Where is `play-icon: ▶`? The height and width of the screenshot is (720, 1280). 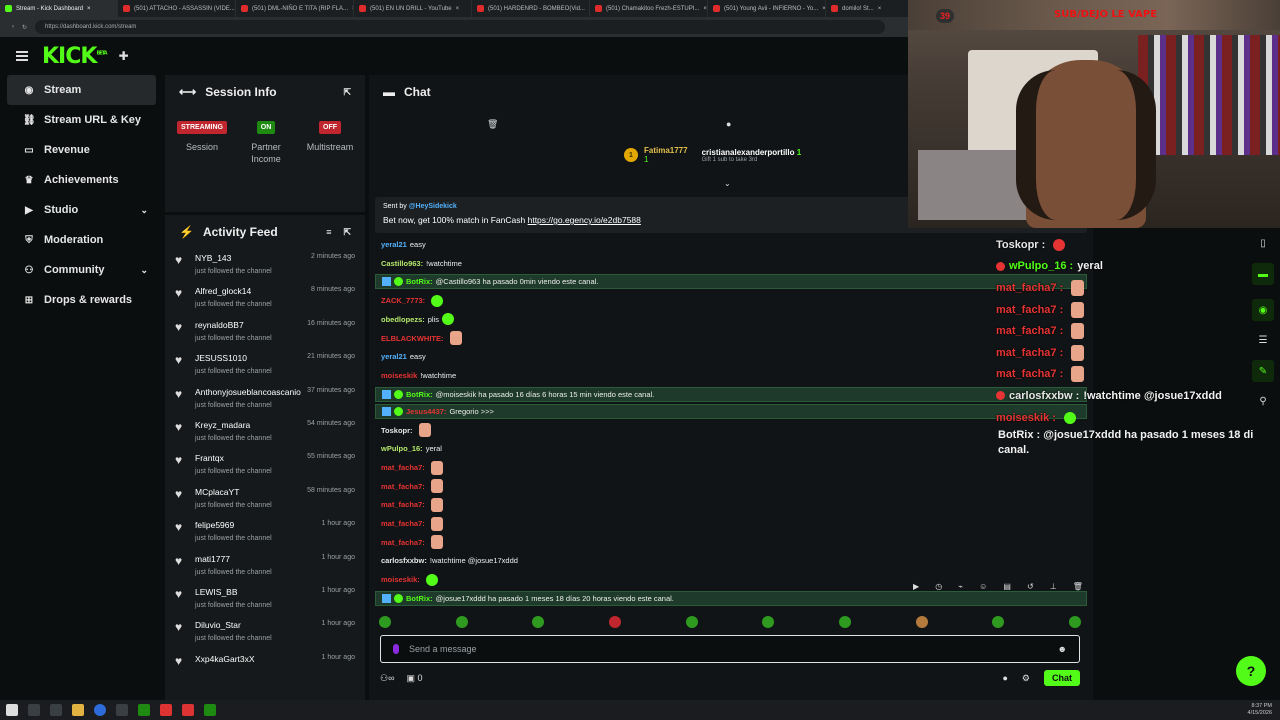
play-icon: ▶ is located at coordinates (916, 586).